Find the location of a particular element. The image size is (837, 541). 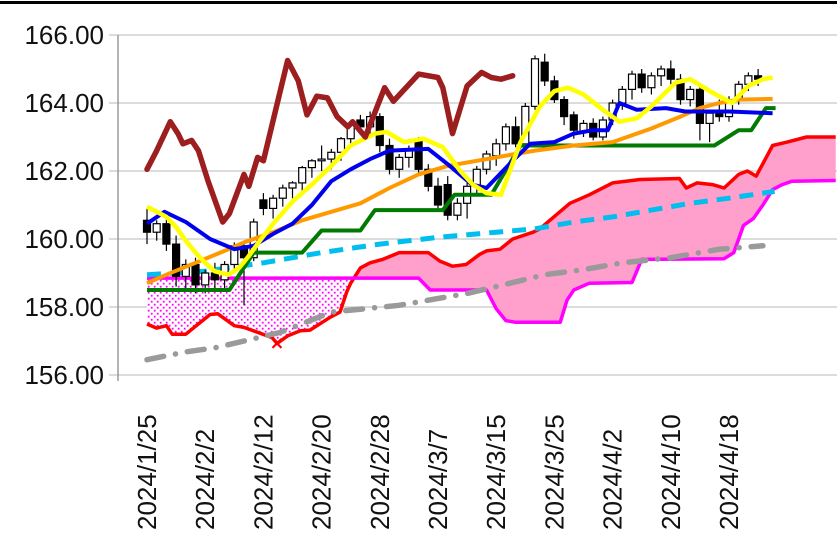

x-axis-label: 2024/2/2 is located at coordinates (205, 479).